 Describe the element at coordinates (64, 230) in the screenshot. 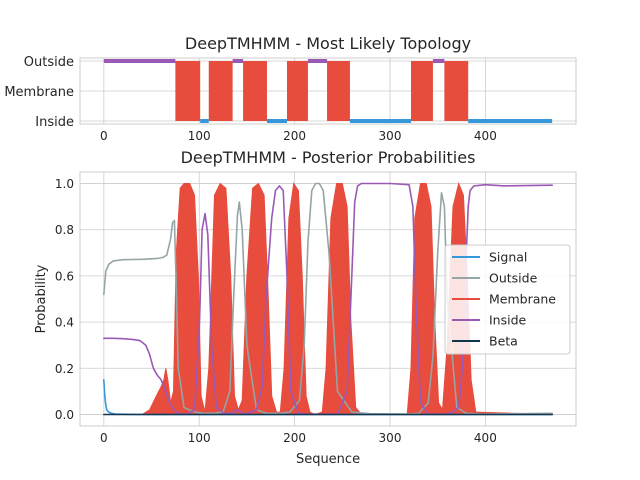

I see `posterior-y-tick-label: 0.8` at that location.